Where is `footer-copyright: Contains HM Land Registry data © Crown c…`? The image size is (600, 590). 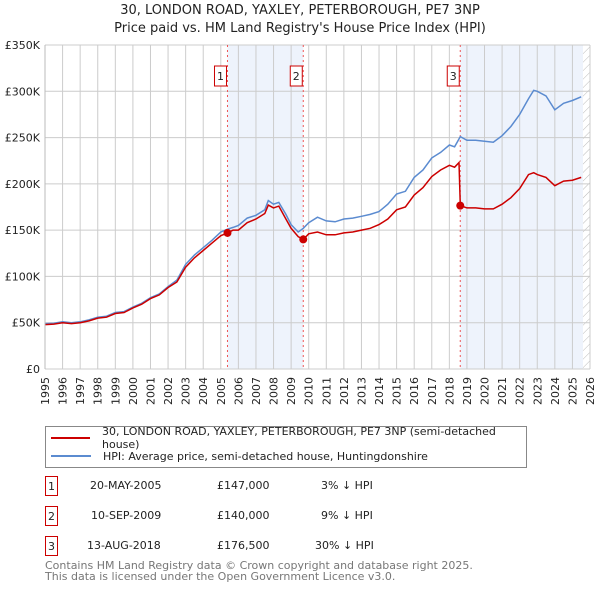
footer-copyright: Contains HM Land Registry data © Crown c… is located at coordinates (259, 565).